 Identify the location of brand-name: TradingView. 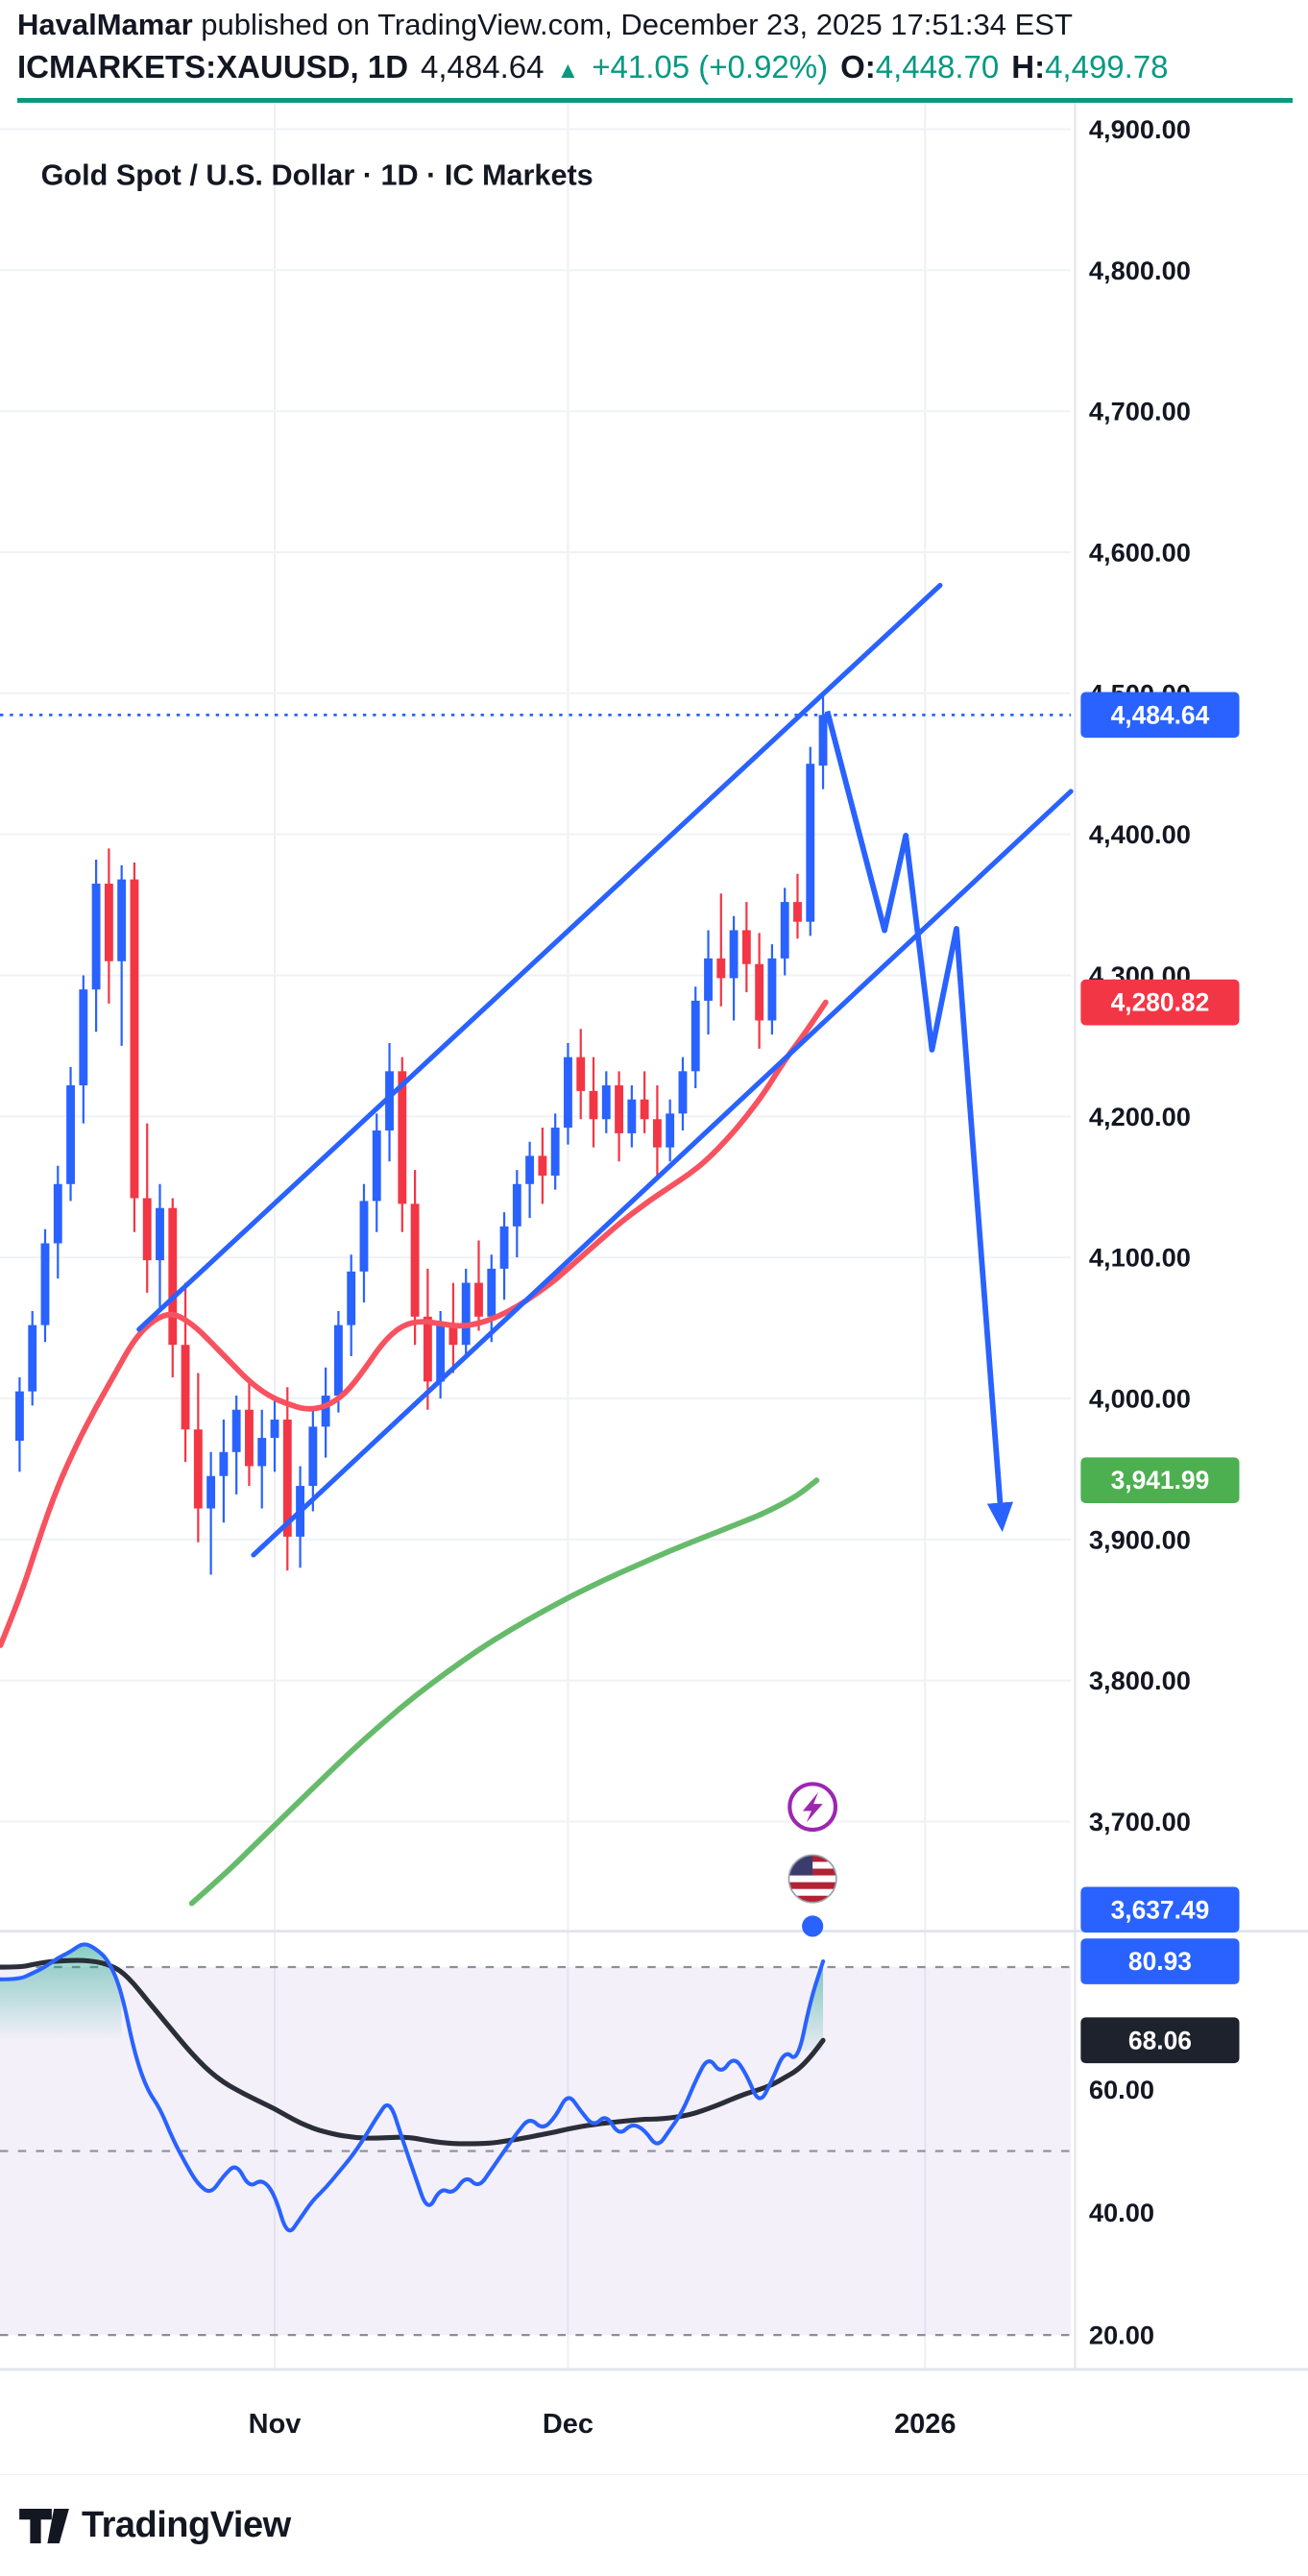
(187, 2525).